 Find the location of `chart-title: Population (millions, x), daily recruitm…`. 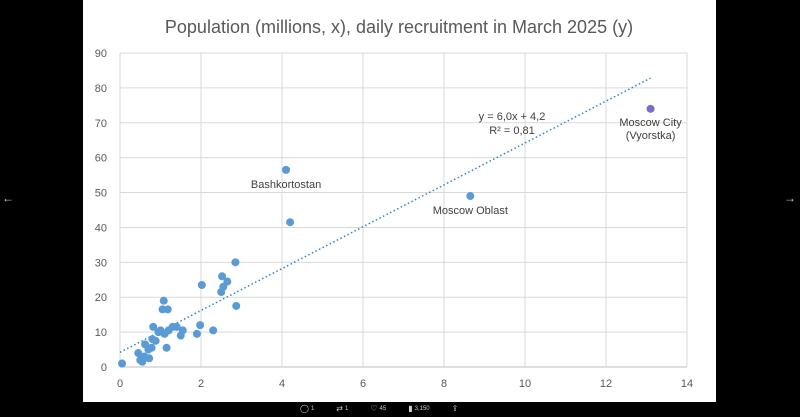

chart-title: Population (millions, x), daily recruitm… is located at coordinates (399, 27).